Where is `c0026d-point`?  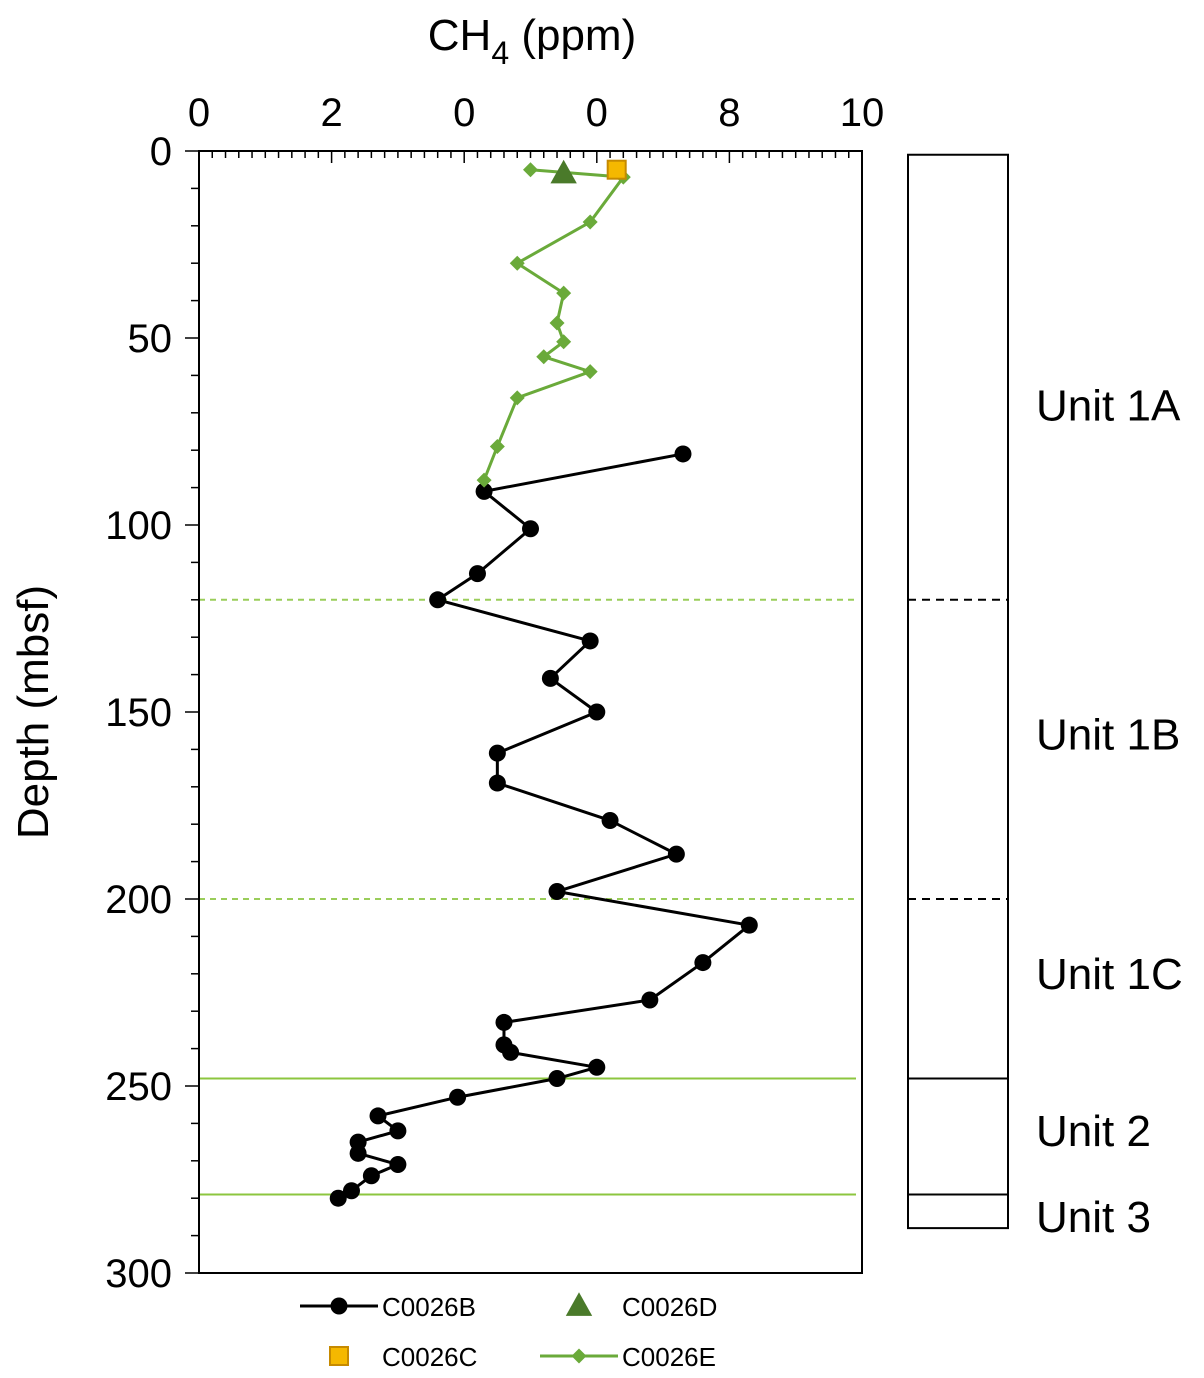
c0026d-point is located at coordinates (563, 171).